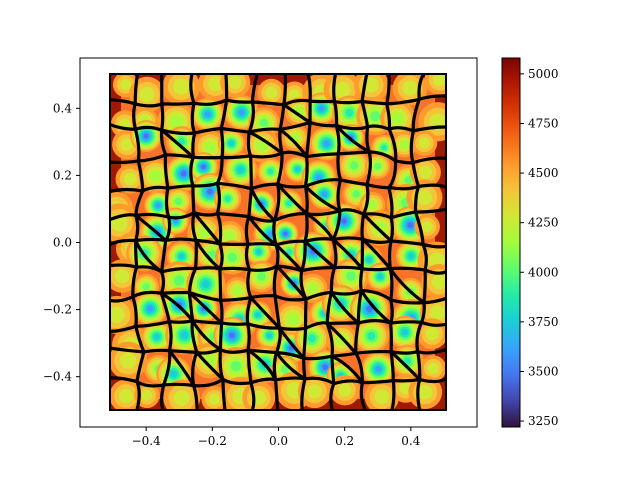  Describe the element at coordinates (212, 441) in the screenshot. I see `x-tick-label: −0.2` at that location.